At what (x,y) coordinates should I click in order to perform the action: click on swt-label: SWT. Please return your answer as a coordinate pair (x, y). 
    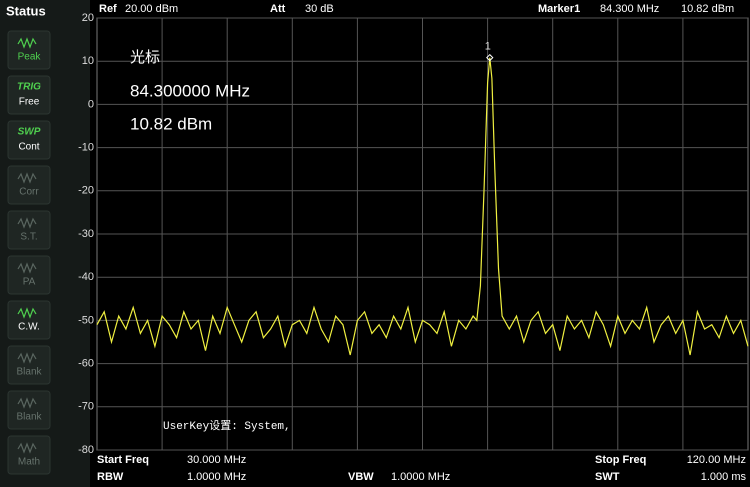
    Looking at the image, I should click on (607, 477).